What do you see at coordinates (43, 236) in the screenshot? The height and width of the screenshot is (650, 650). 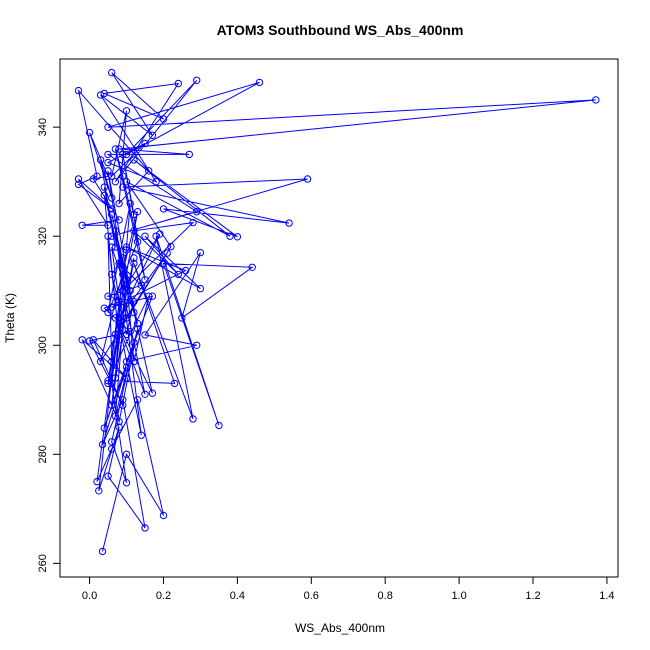 I see `y-tick-label: 320` at bounding box center [43, 236].